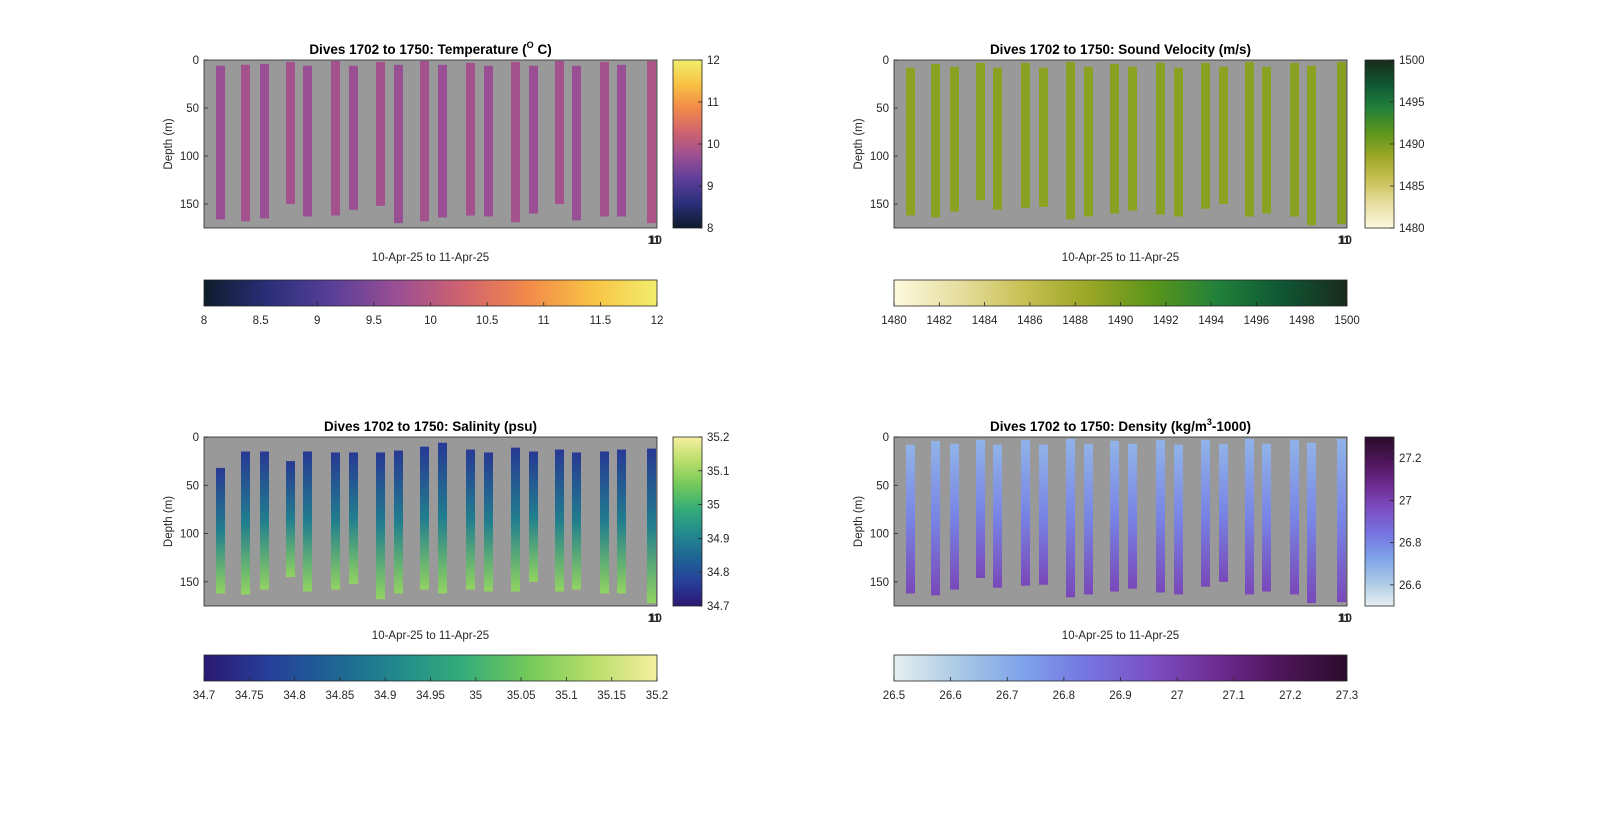 The image size is (1600, 820). What do you see at coordinates (655, 241) in the screenshot?
I see `x-tick-label: 10` at bounding box center [655, 241].